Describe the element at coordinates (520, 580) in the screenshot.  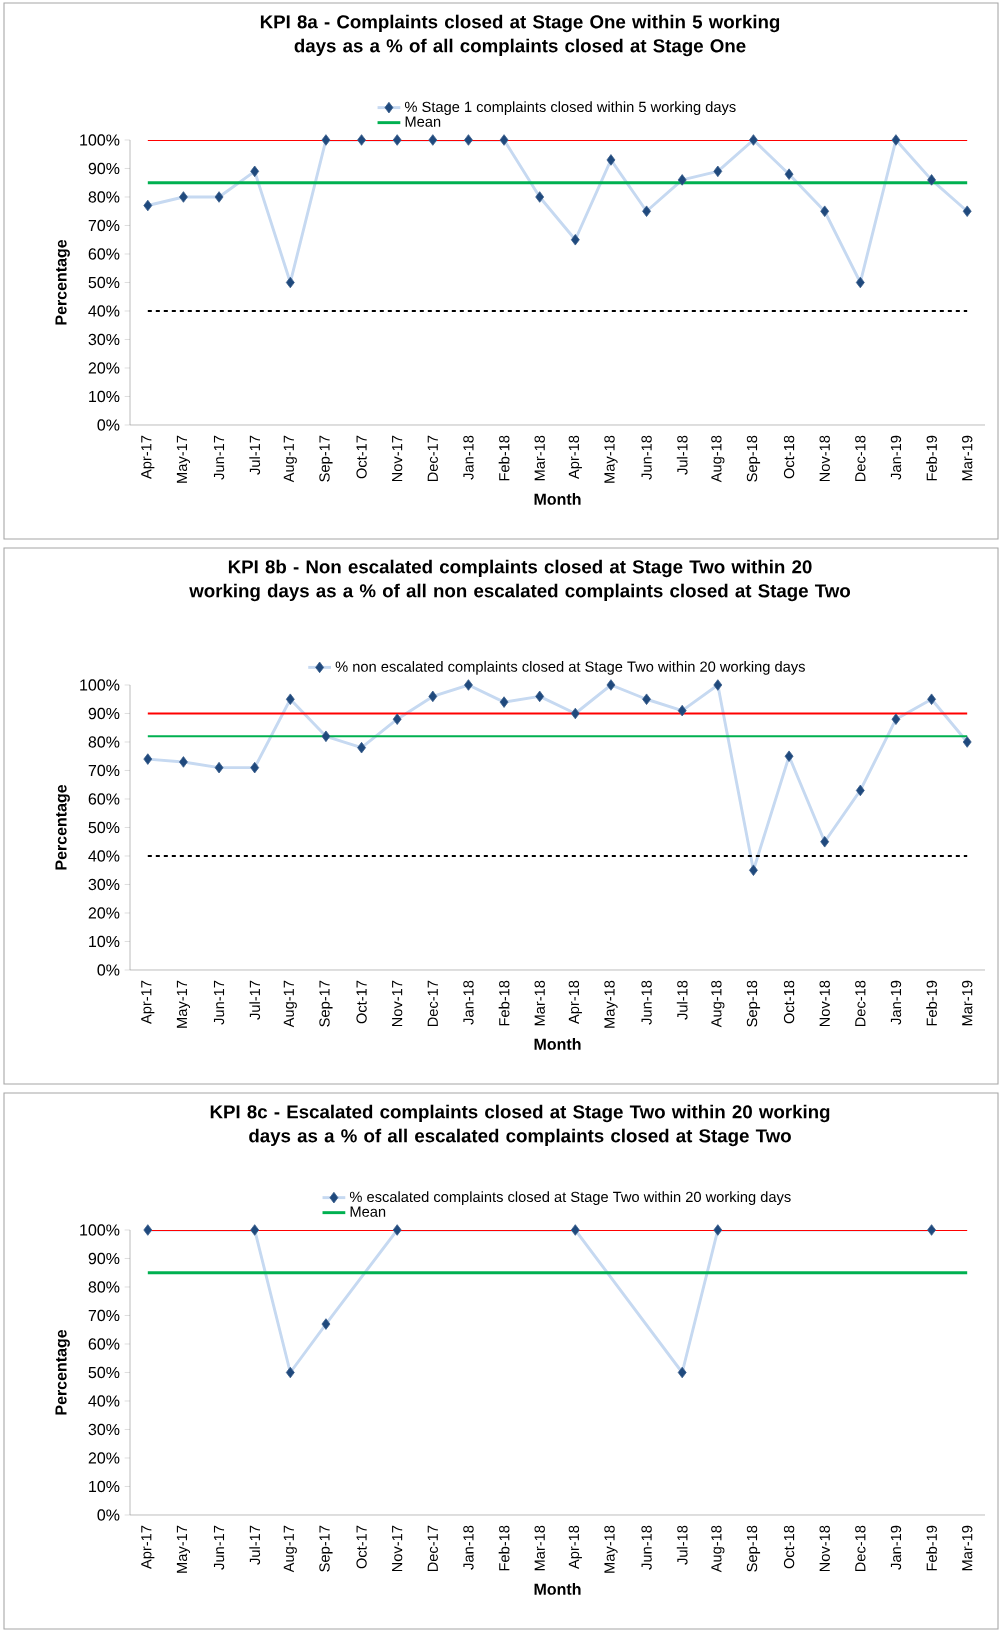
I see `chart-title: KPI 8b - Non escalated complaints closed at Stage Two within 20 working days as a % of all non escalated complaints closed at Stage Two` at that location.